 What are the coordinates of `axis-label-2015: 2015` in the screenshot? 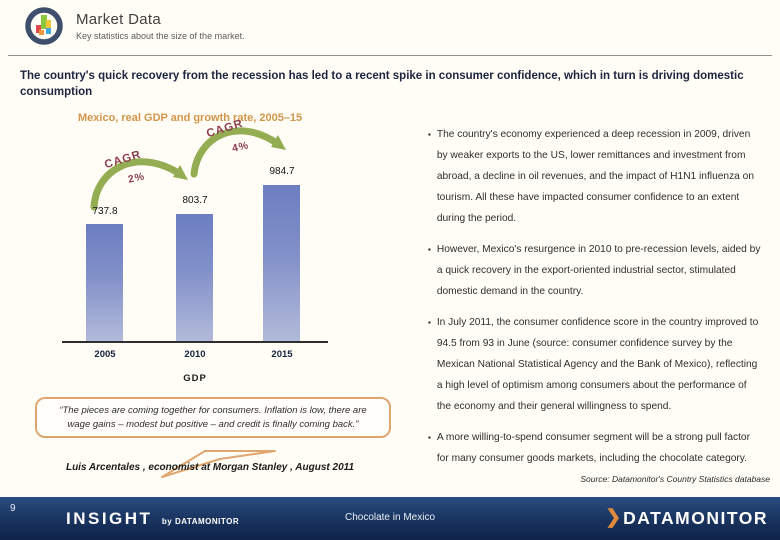 It's located at (282, 354).